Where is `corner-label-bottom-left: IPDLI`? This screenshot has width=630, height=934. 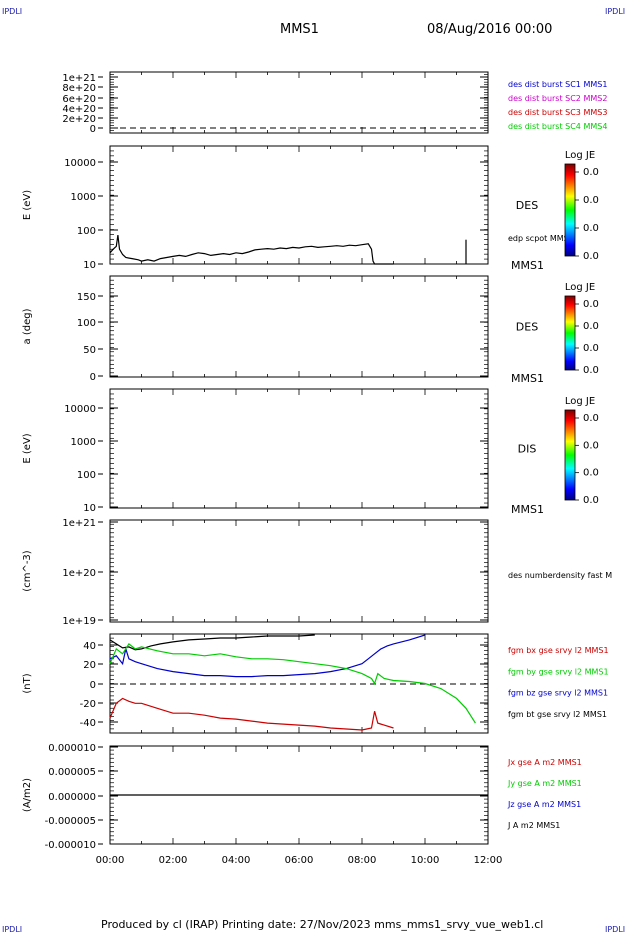
corner-label-bottom-left: IPDLI is located at coordinates (12, 929).